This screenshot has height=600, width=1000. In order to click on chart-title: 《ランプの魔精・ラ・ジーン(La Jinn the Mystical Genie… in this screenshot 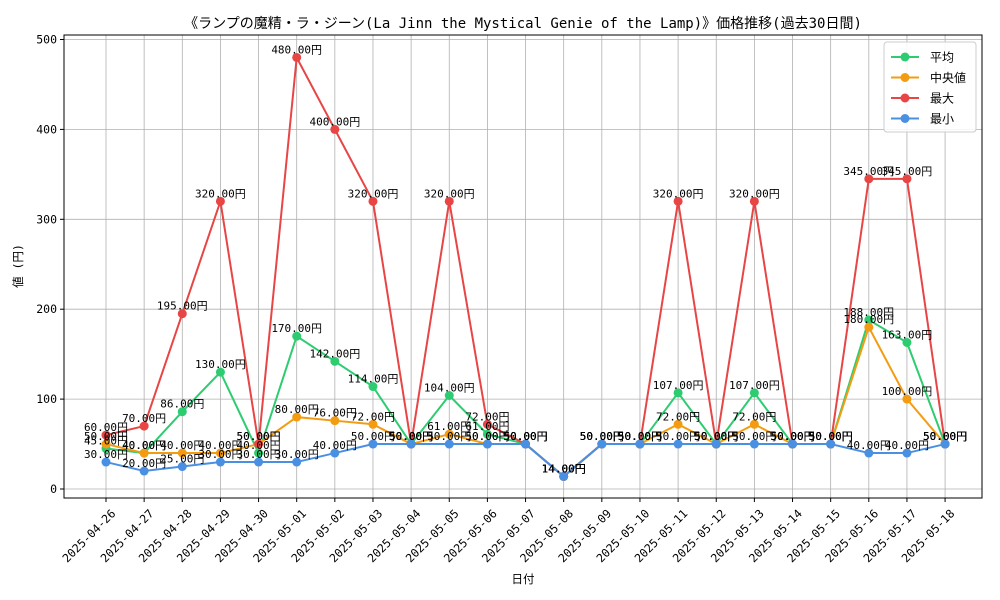, I will do `click(523, 24)`.